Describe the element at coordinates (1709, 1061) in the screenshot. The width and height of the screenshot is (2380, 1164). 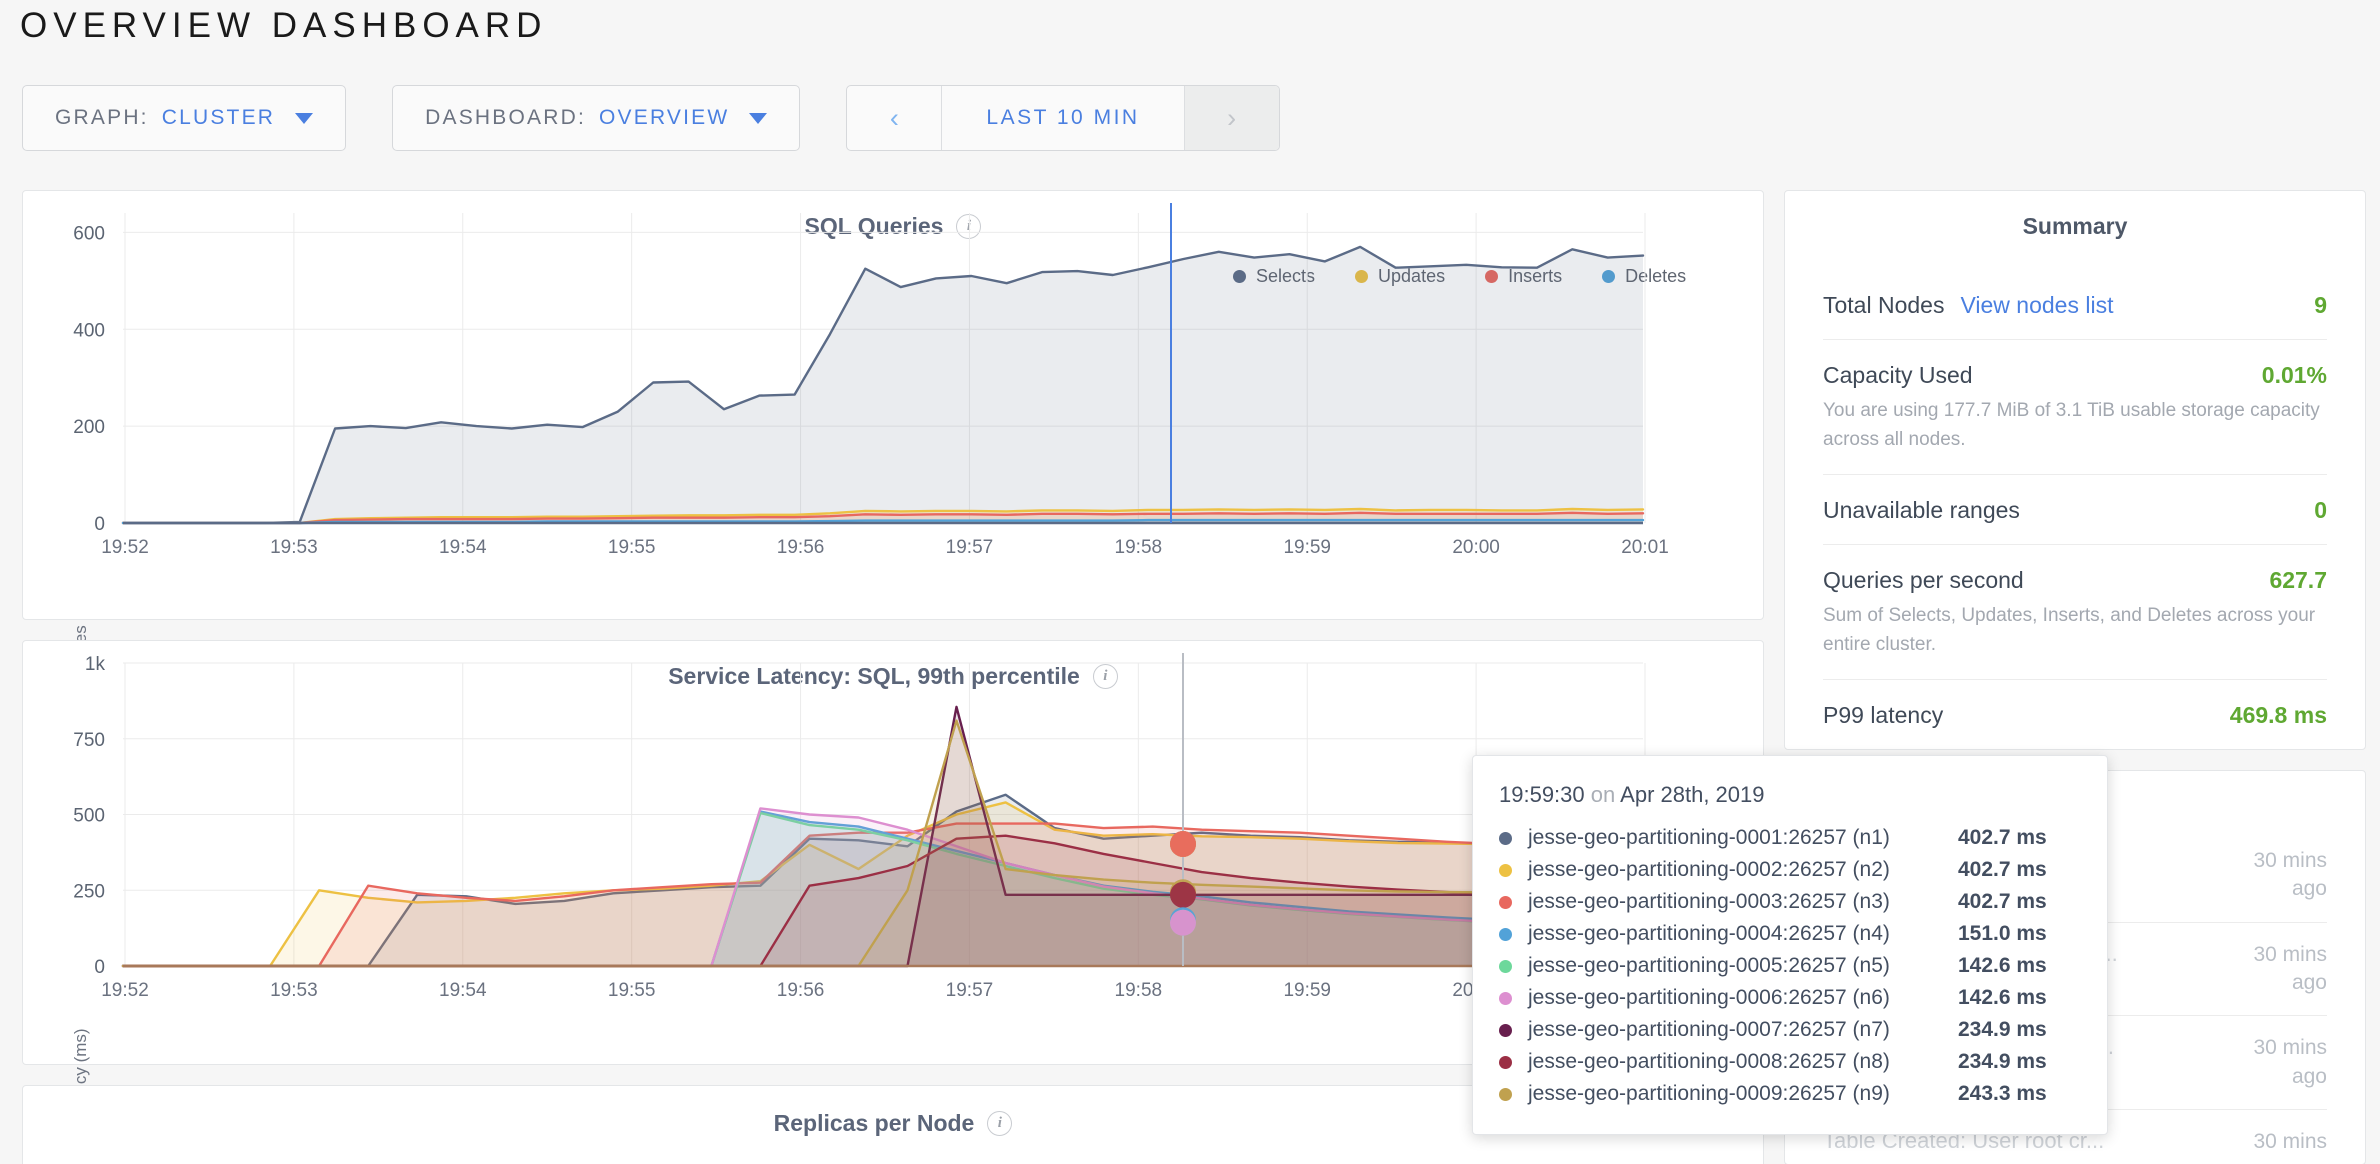
I see `tooltip-series-name: jesse-geo-partitioning-0008:26257 (n8)` at that location.